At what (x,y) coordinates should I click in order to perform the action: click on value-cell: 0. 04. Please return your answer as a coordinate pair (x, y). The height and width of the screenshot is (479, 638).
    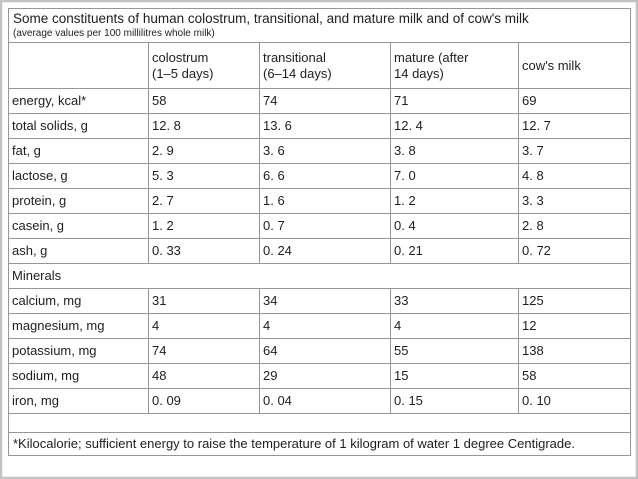
    Looking at the image, I should click on (325, 401).